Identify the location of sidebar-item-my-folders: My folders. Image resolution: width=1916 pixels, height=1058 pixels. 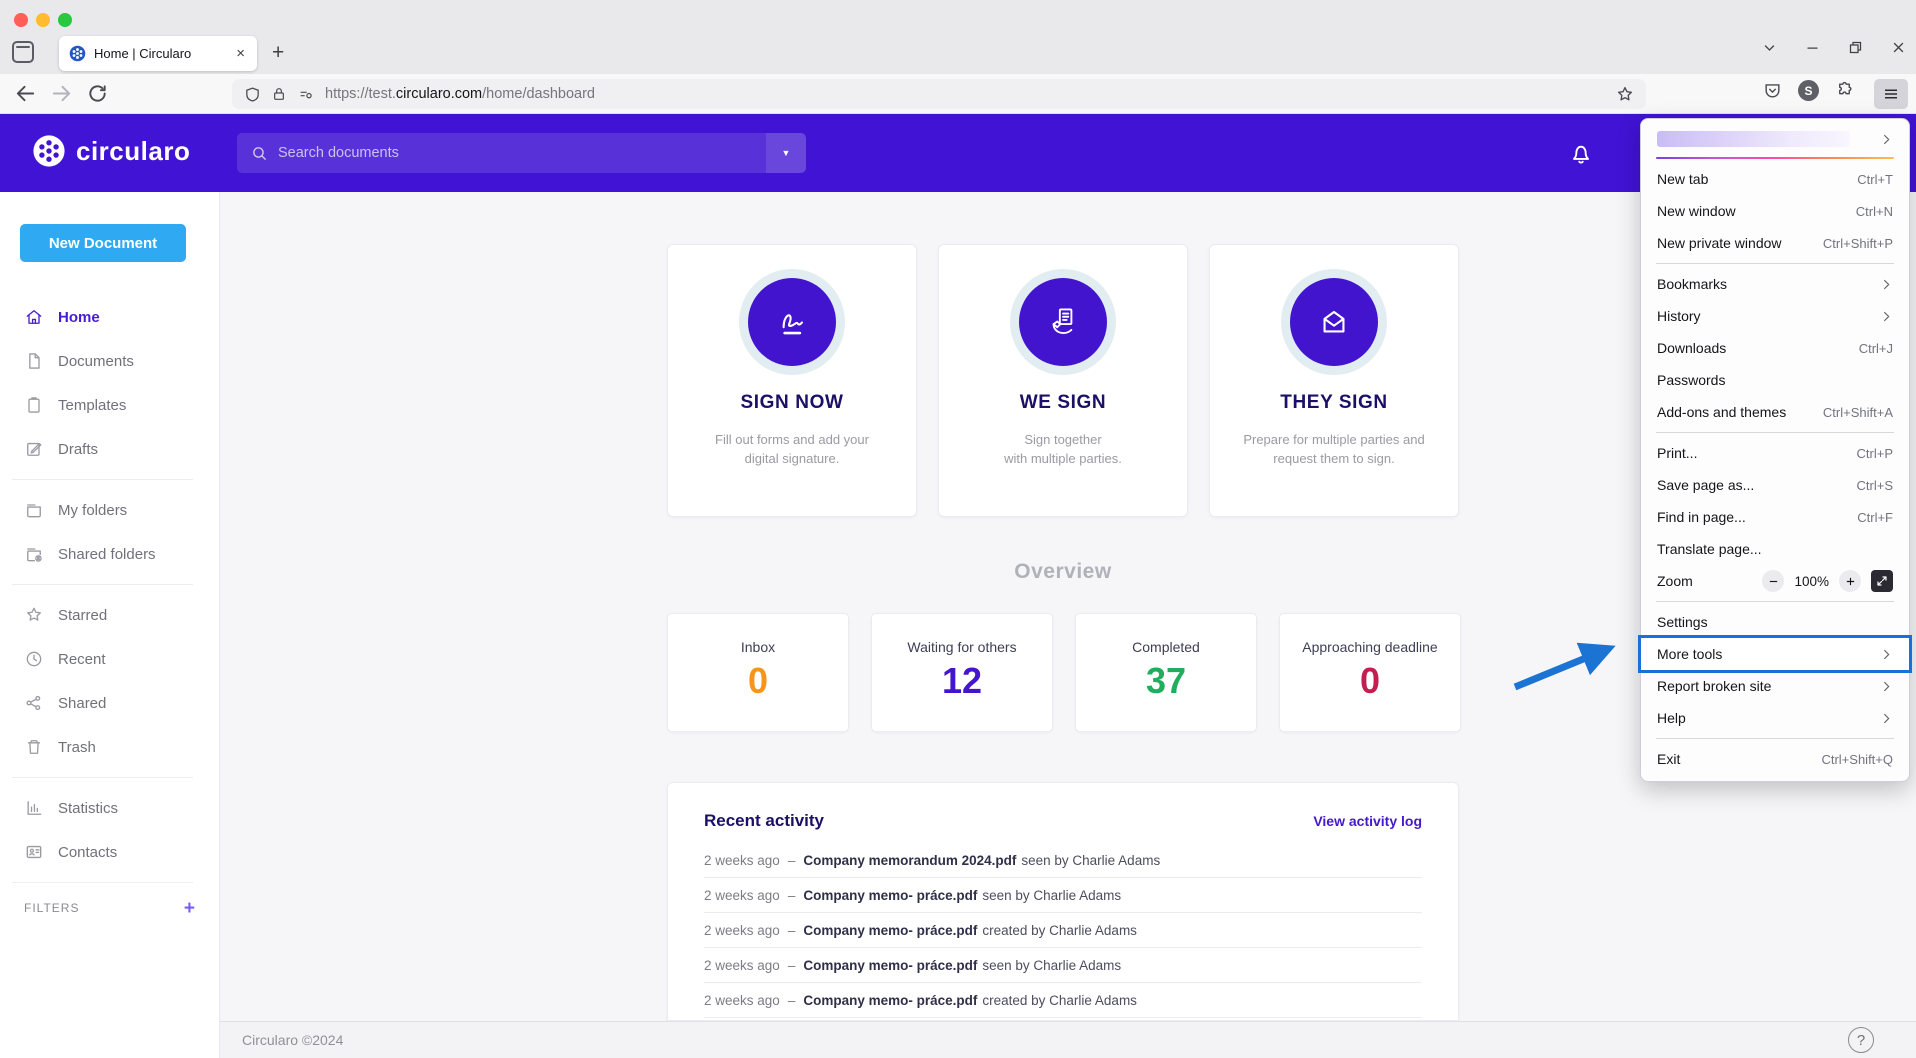
(109, 510).